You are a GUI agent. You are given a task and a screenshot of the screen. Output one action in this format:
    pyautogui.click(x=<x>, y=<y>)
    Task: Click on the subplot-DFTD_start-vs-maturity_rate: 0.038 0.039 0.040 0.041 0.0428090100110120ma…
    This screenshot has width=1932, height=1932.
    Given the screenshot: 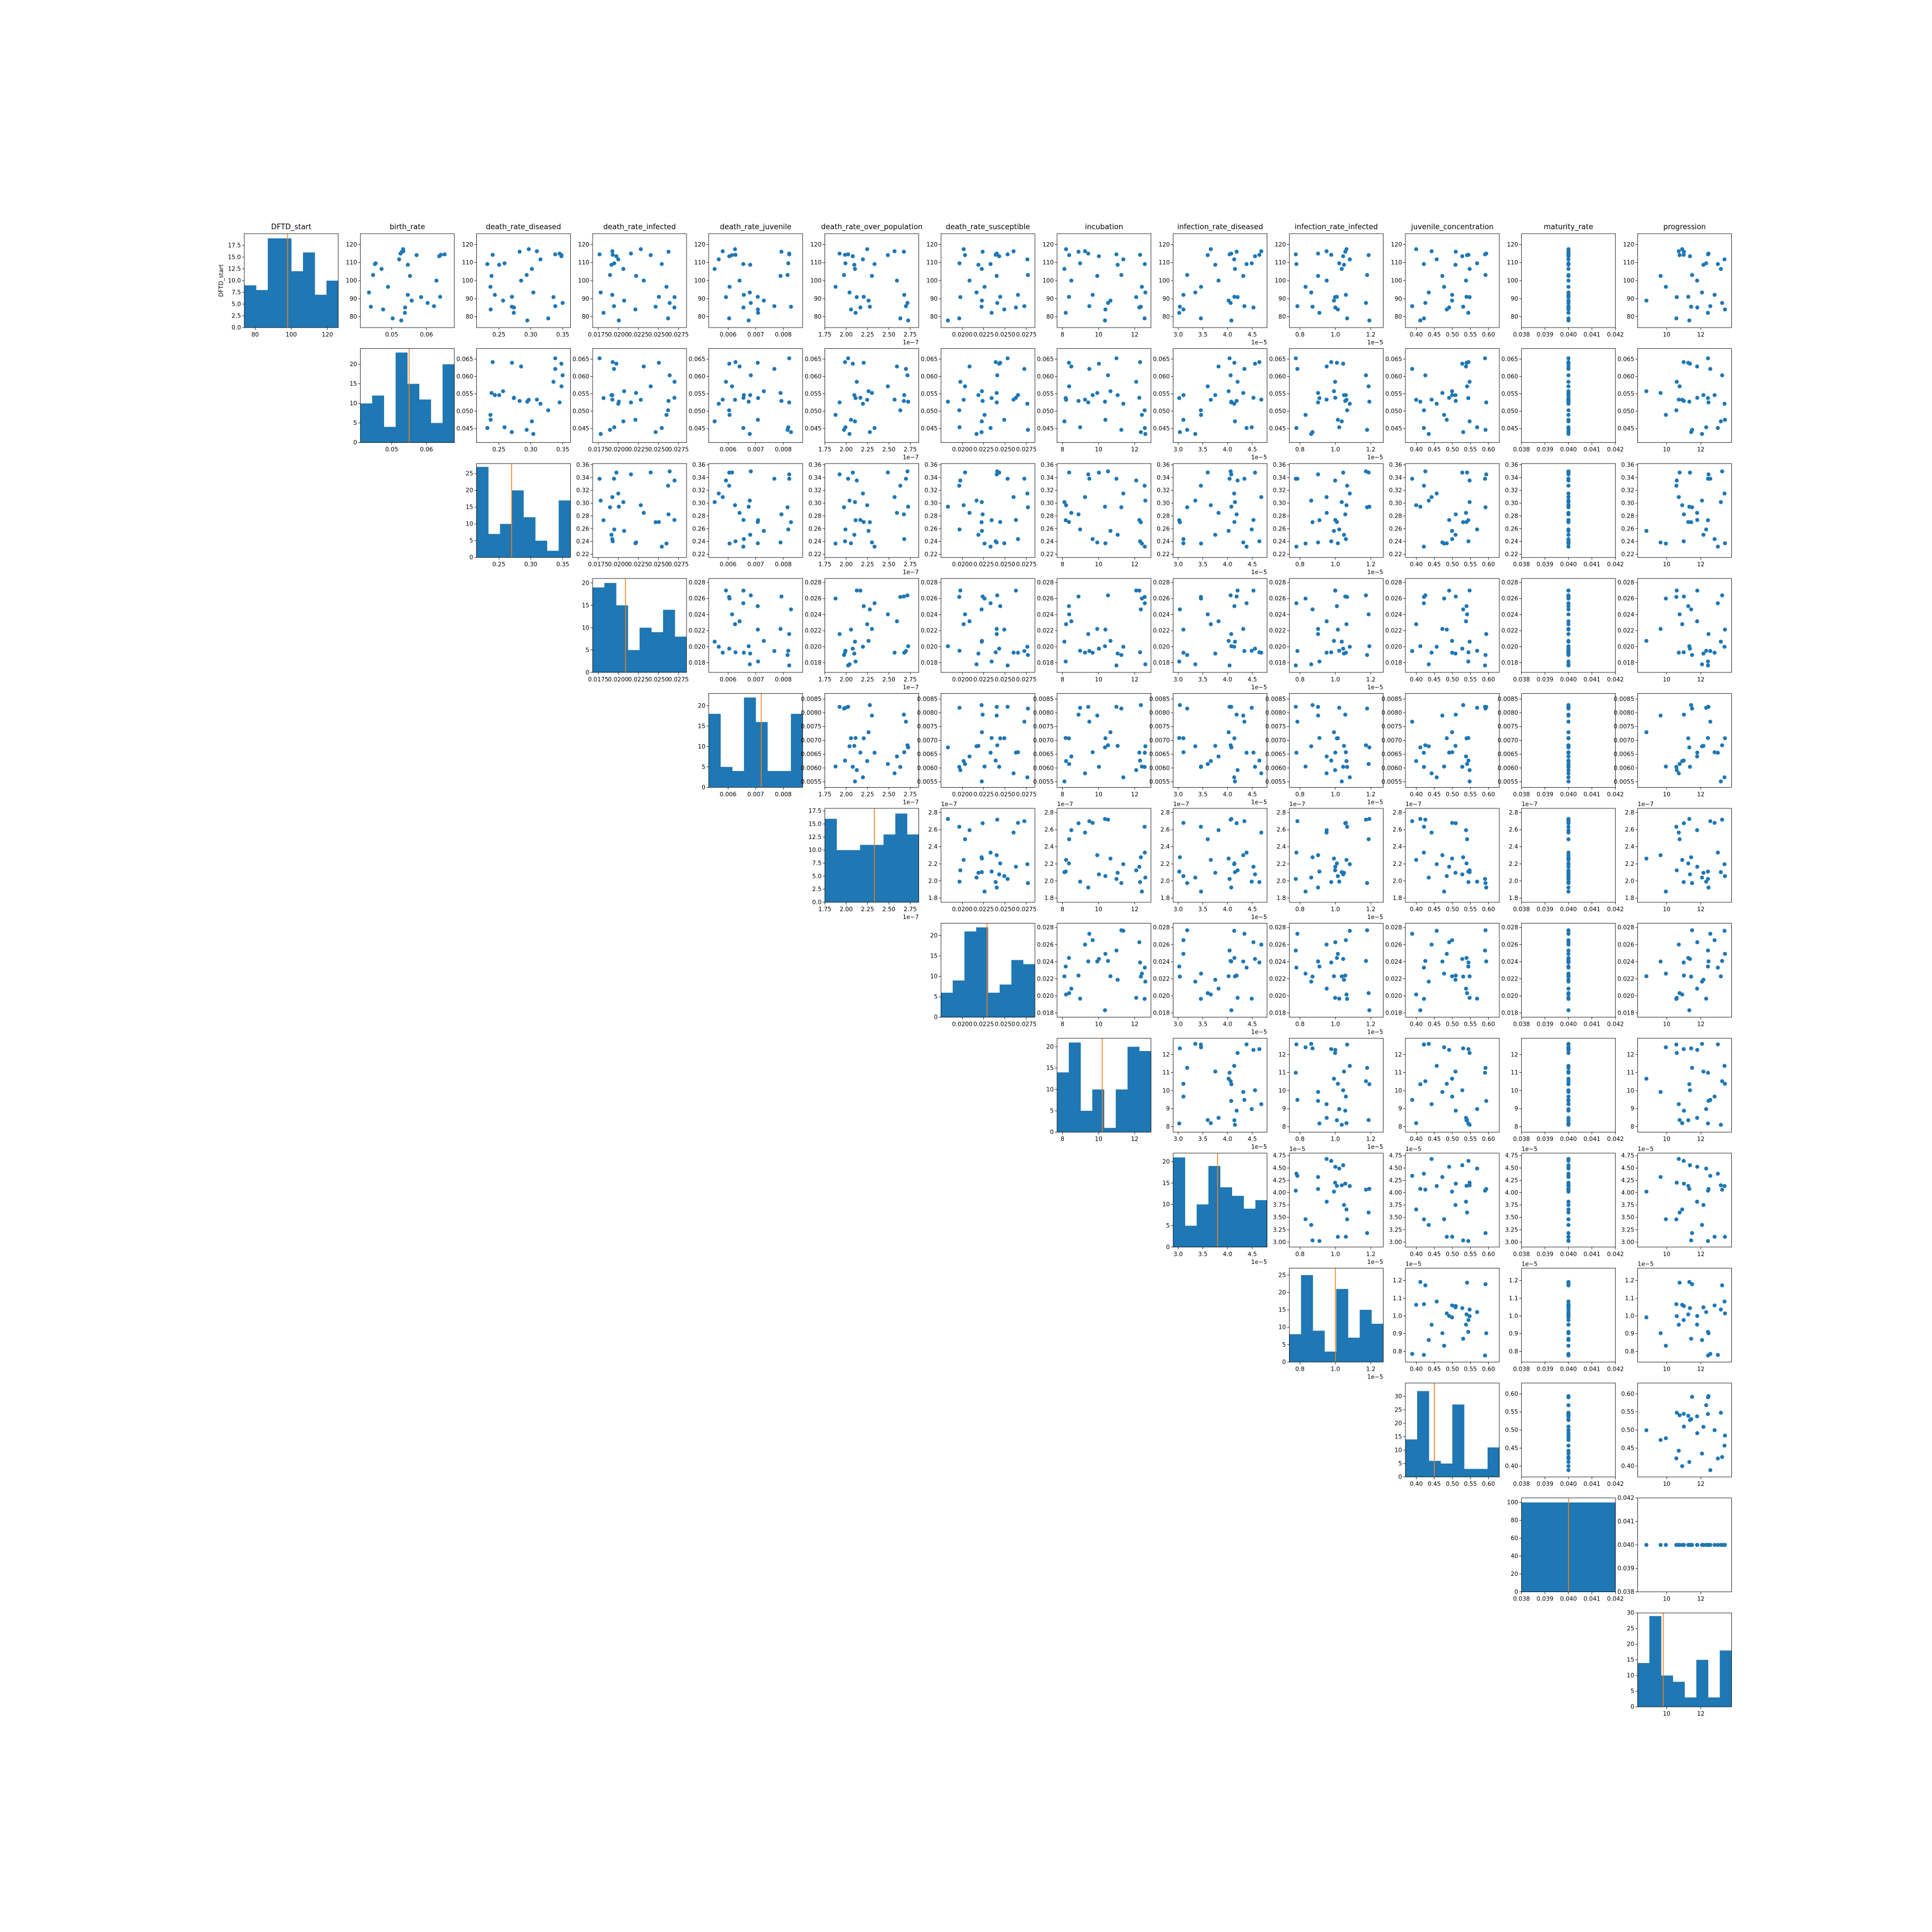 What is the action you would take?
    pyautogui.click(x=1565, y=280)
    